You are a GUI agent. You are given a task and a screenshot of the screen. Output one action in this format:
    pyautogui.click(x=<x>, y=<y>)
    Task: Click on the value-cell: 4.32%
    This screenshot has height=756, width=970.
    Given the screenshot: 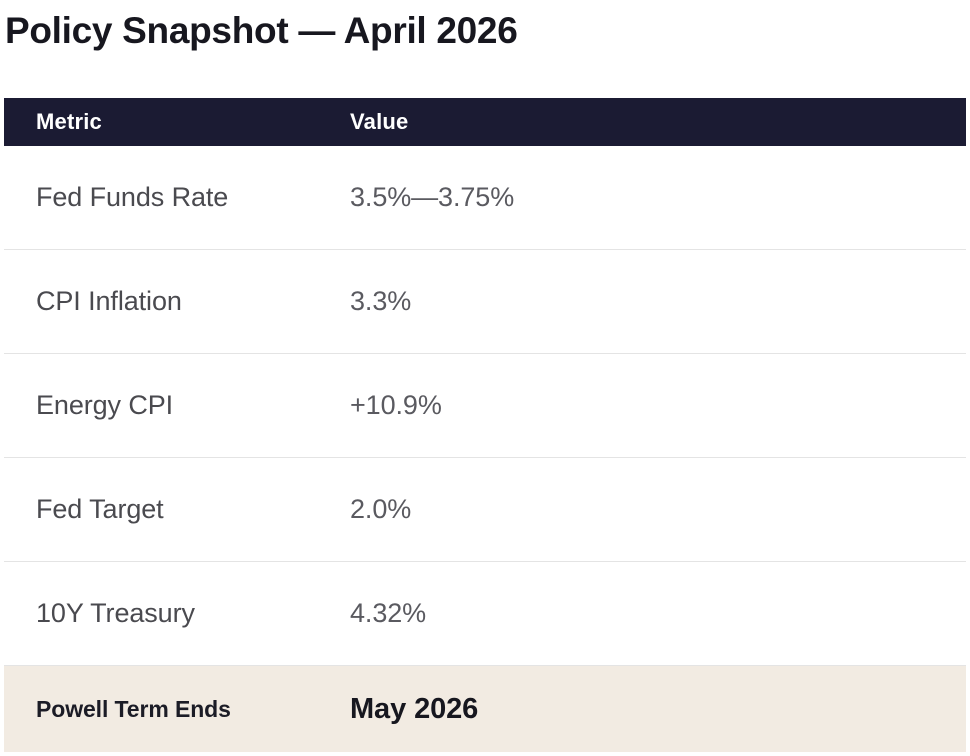 What is the action you would take?
    pyautogui.click(x=388, y=613)
    